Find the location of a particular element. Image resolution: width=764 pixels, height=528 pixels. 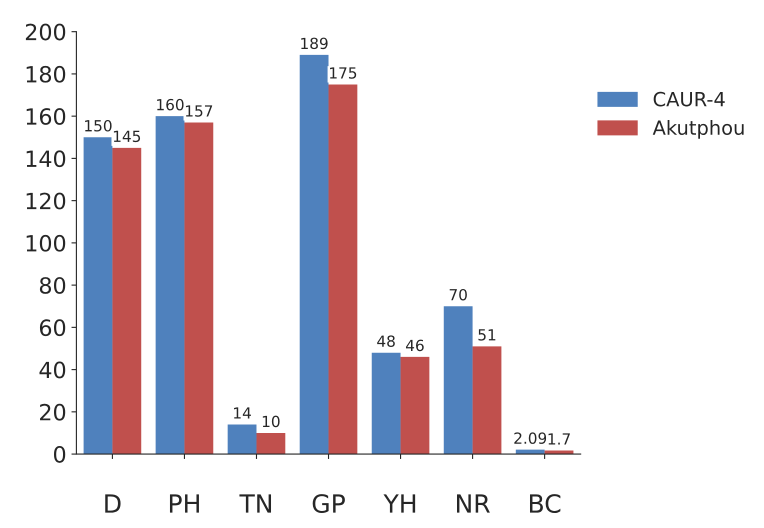

x-tick-label: YH is located at coordinates (399, 503).